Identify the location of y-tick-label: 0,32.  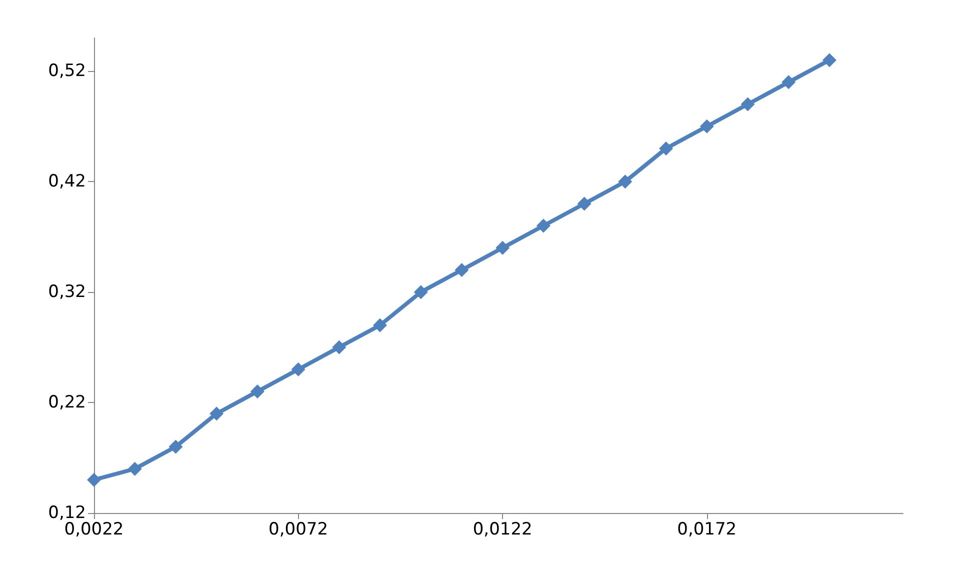
(67, 292).